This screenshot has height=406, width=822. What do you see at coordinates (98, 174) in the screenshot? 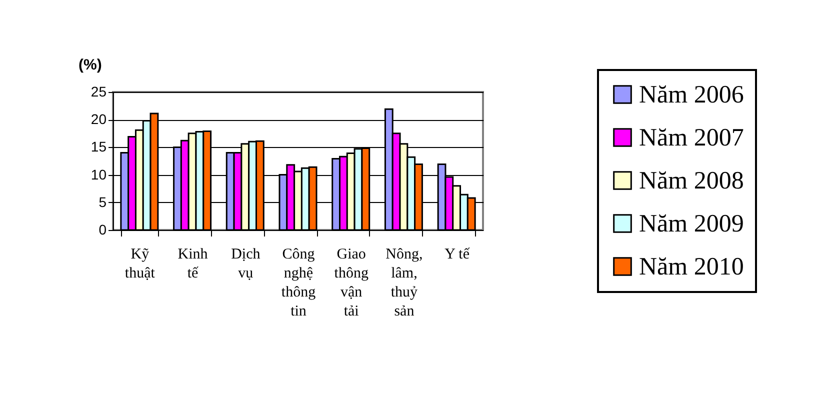
I see `y-tick-label: 10` at bounding box center [98, 174].